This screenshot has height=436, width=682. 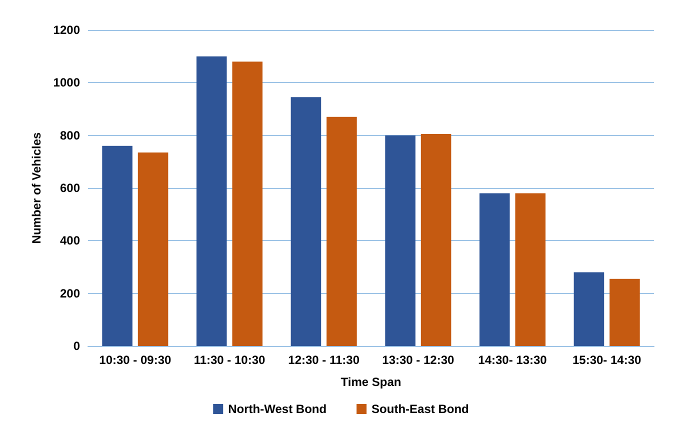 What do you see at coordinates (70, 188) in the screenshot?
I see `y-tick-label: 600` at bounding box center [70, 188].